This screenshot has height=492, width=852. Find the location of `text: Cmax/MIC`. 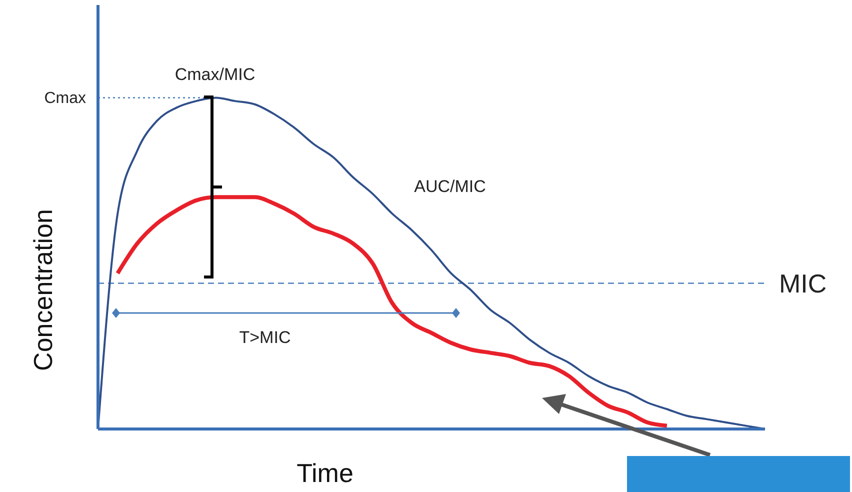

text: Cmax/MIC is located at coordinates (215, 74).